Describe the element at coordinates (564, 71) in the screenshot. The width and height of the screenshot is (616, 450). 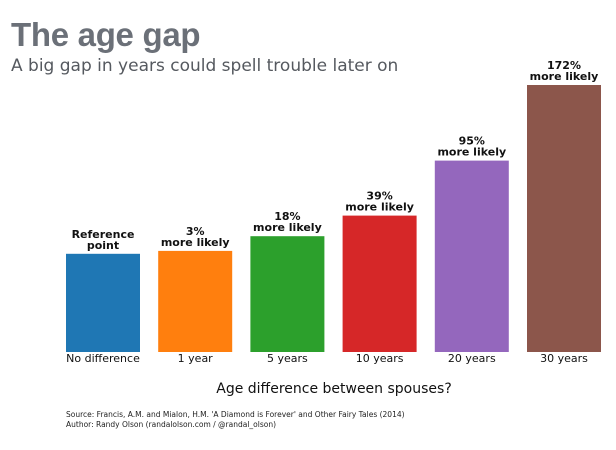
I see `data-label: 172% more likely` at that location.